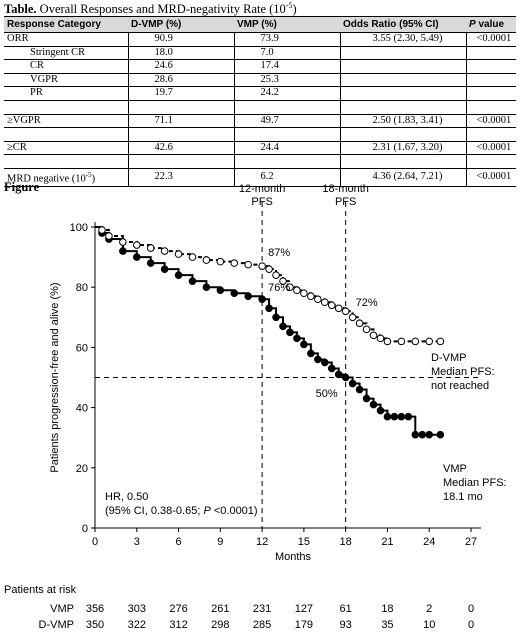  Describe the element at coordinates (40, 590) in the screenshot. I see `risk-table-title: Patients at risk` at that location.